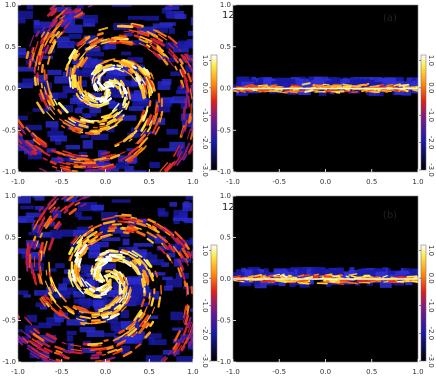  Describe the element at coordinates (224, 172) in the screenshot. I see `y-tick-label: -1.0` at that location.